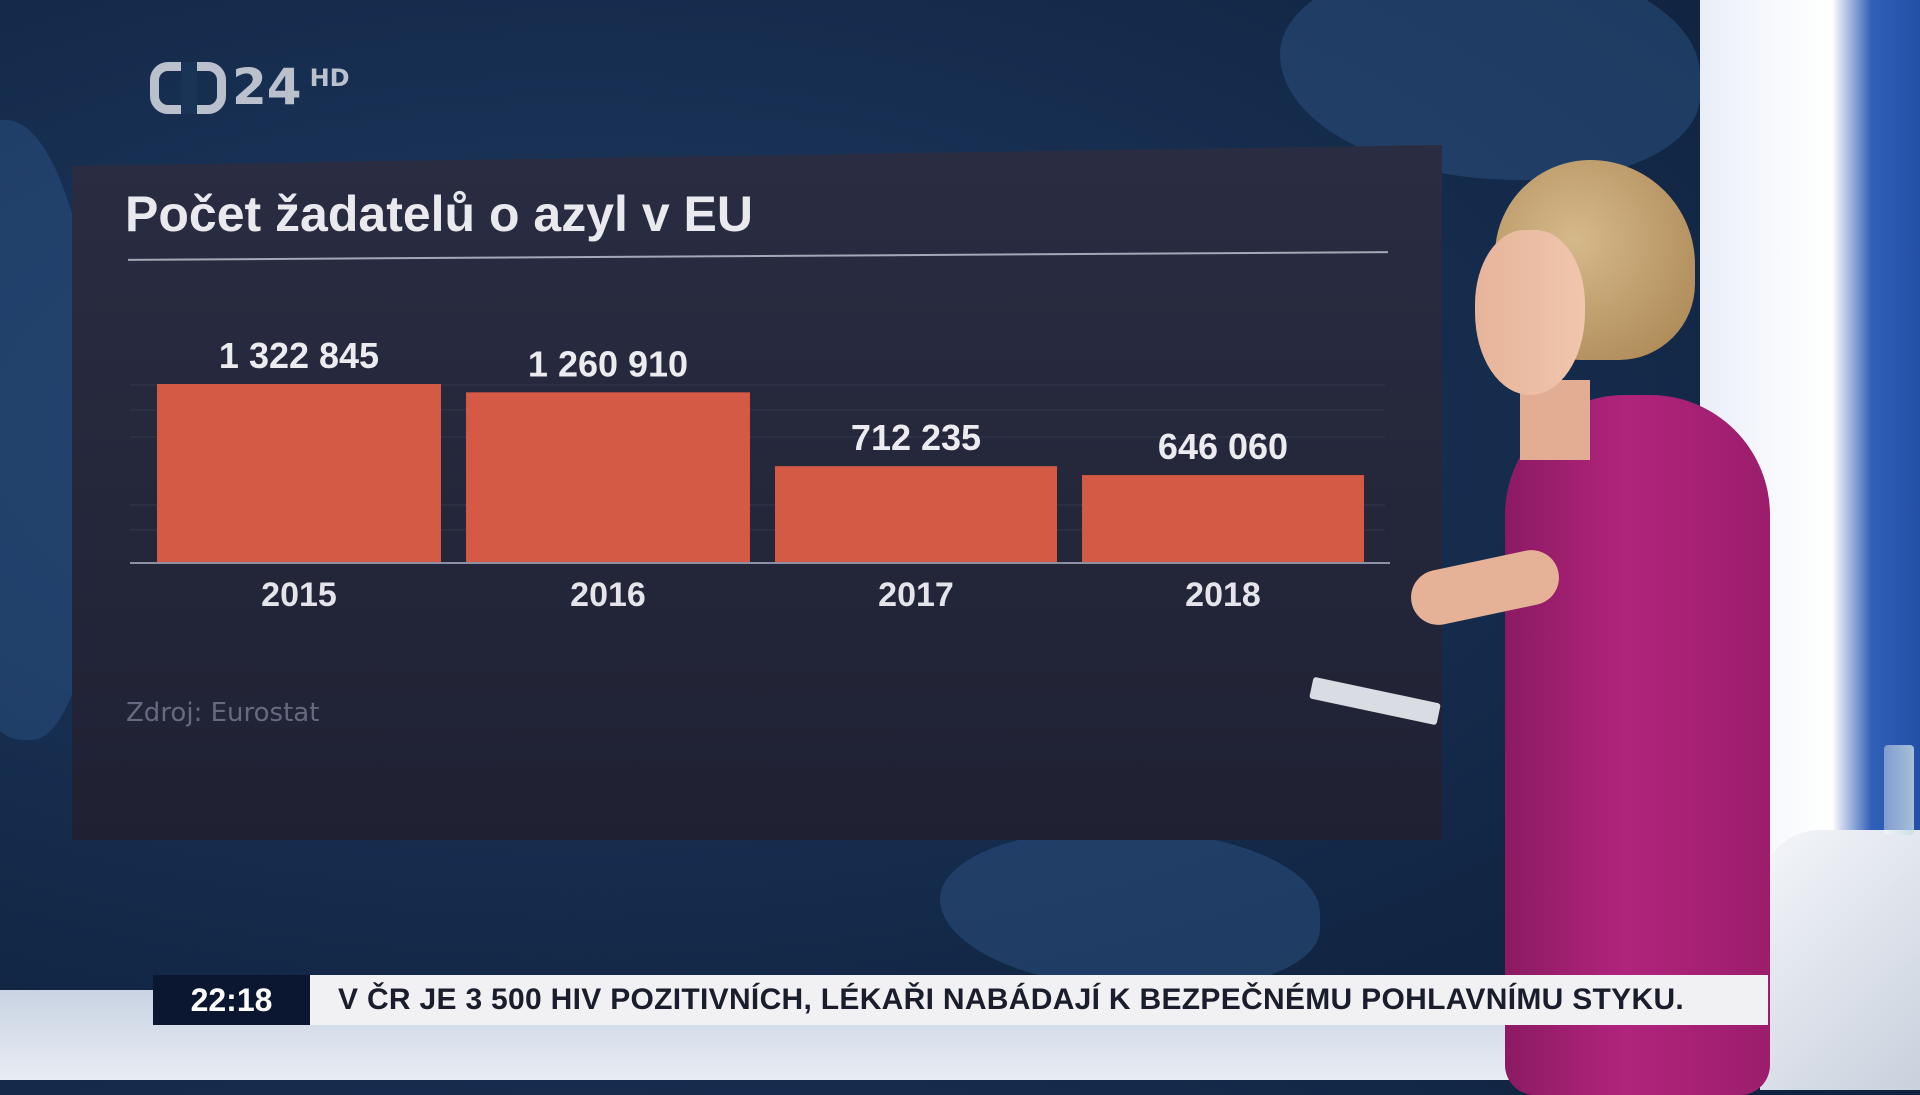 Image resolution: width=1920 pixels, height=1095 pixels. What do you see at coordinates (299, 595) in the screenshot?
I see `category-label-2015: 2015` at bounding box center [299, 595].